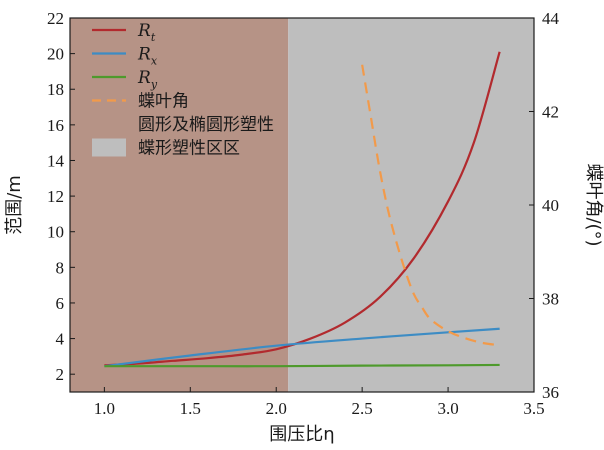  Describe the element at coordinates (593, 204) in the screenshot. I see `y-axis-right-label: 蝶叶角/(°)` at that location.